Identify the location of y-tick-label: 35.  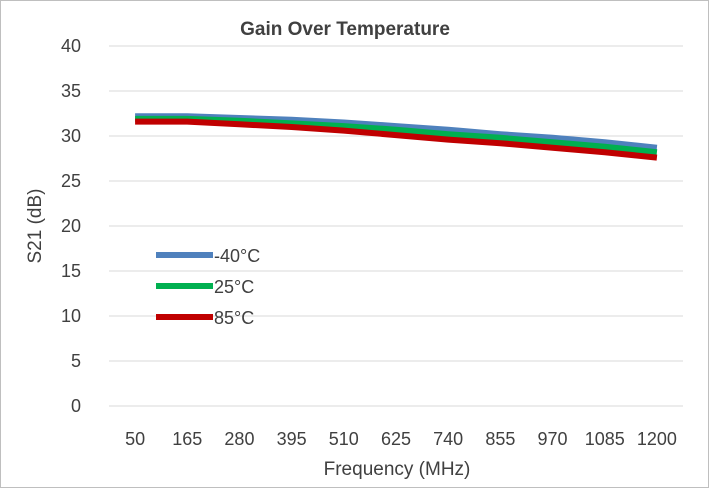
(71, 91).